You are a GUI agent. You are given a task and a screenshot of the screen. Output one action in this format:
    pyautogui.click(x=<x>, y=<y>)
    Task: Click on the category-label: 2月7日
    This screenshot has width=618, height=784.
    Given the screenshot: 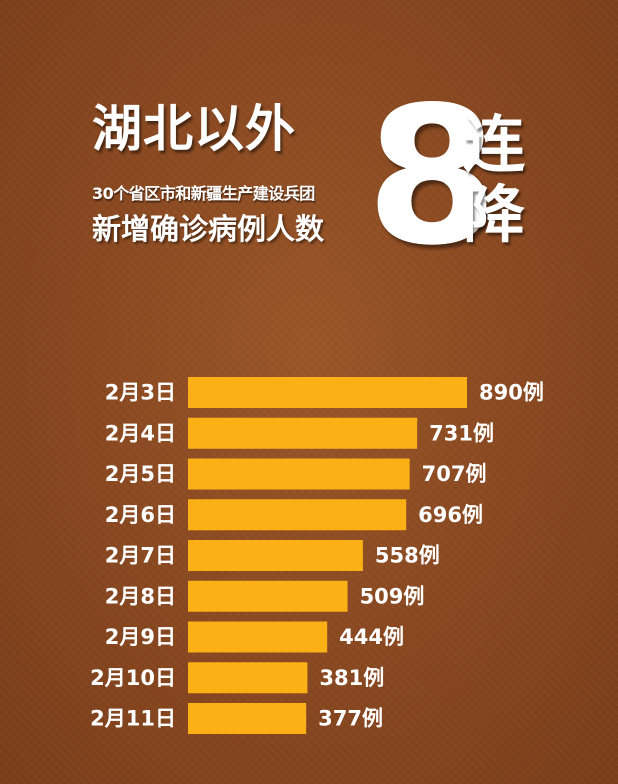 What is the action you would take?
    pyautogui.click(x=140, y=556)
    